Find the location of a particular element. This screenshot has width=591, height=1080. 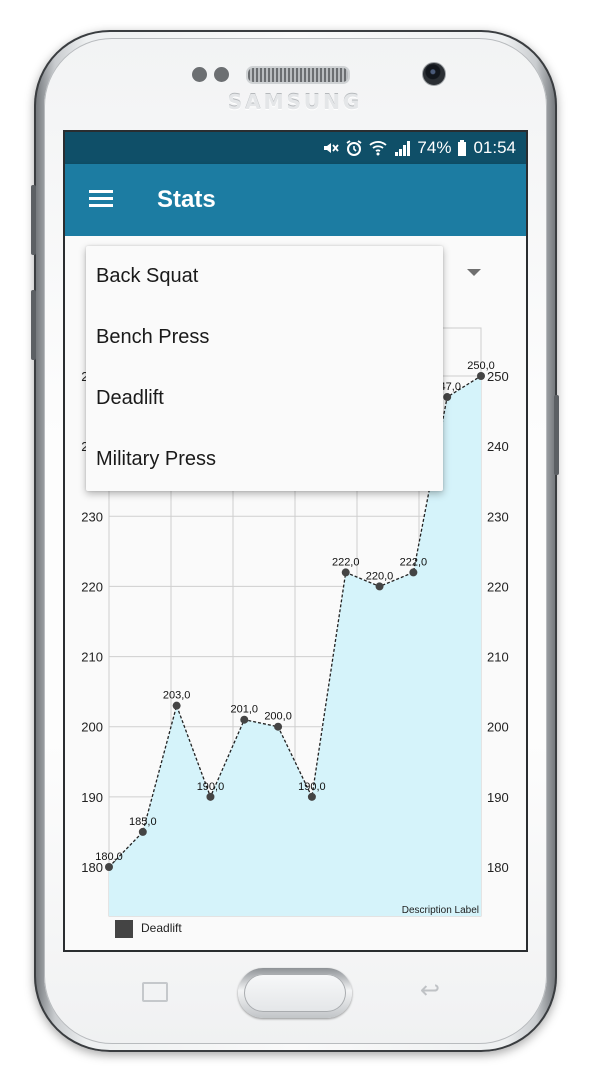

proximity-sensor is located at coordinates (199, 74).